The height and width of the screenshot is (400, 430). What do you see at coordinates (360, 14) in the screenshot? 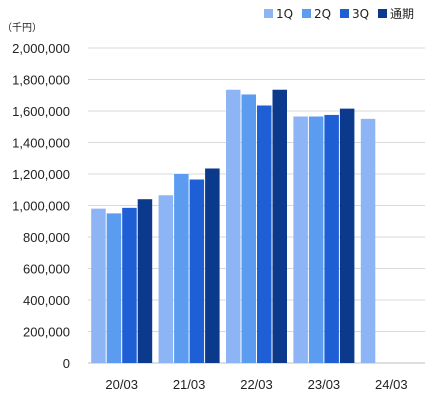
I see `legend-label-3Q: 3Q` at bounding box center [360, 14].